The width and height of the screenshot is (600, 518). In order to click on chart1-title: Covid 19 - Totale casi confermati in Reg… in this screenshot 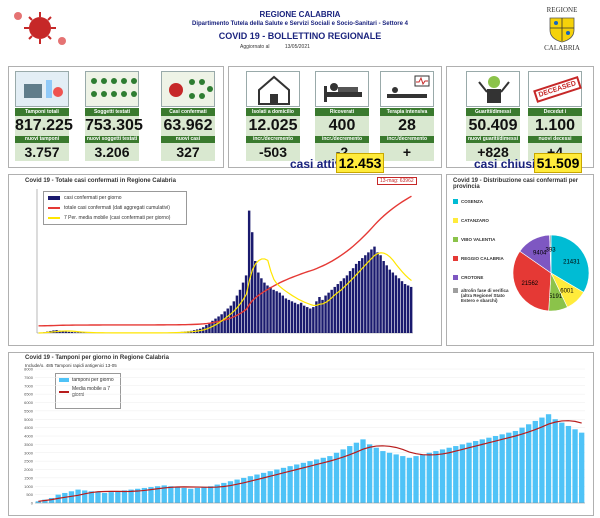, I will do `click(100, 181)`.